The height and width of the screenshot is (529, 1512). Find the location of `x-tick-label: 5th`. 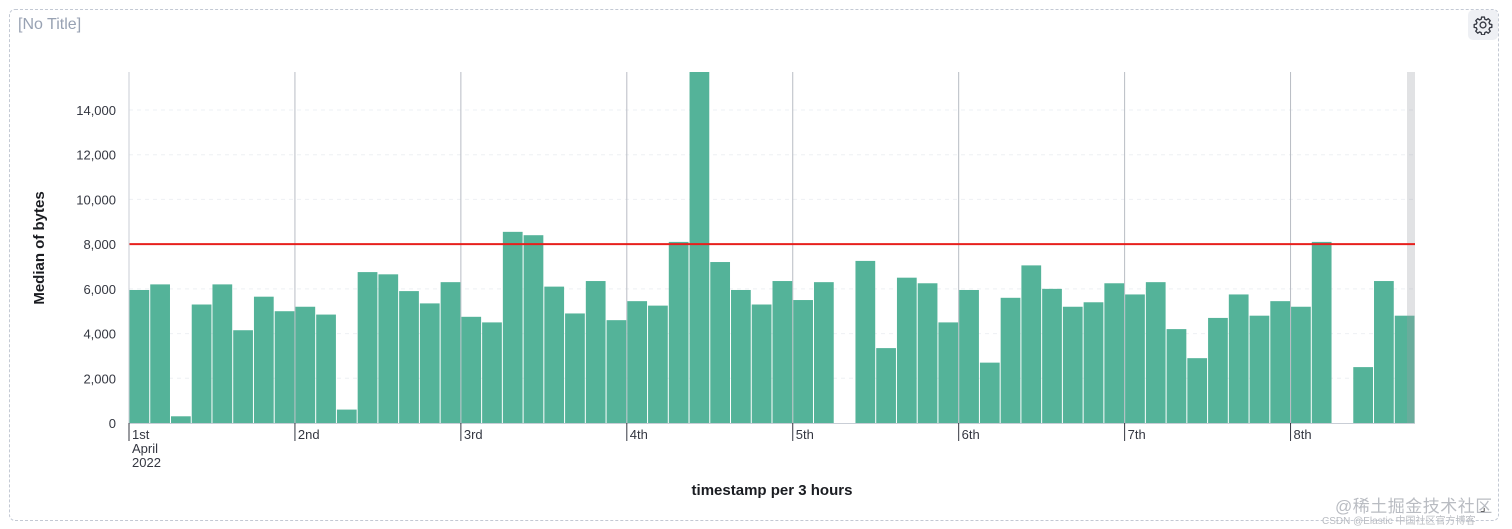

x-tick-label: 5th is located at coordinates (805, 434).